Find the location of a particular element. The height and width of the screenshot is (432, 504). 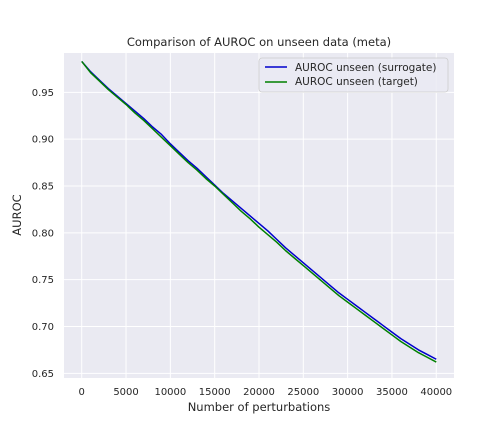

legend-label-target: AUROC unseen (target) is located at coordinates (356, 82).